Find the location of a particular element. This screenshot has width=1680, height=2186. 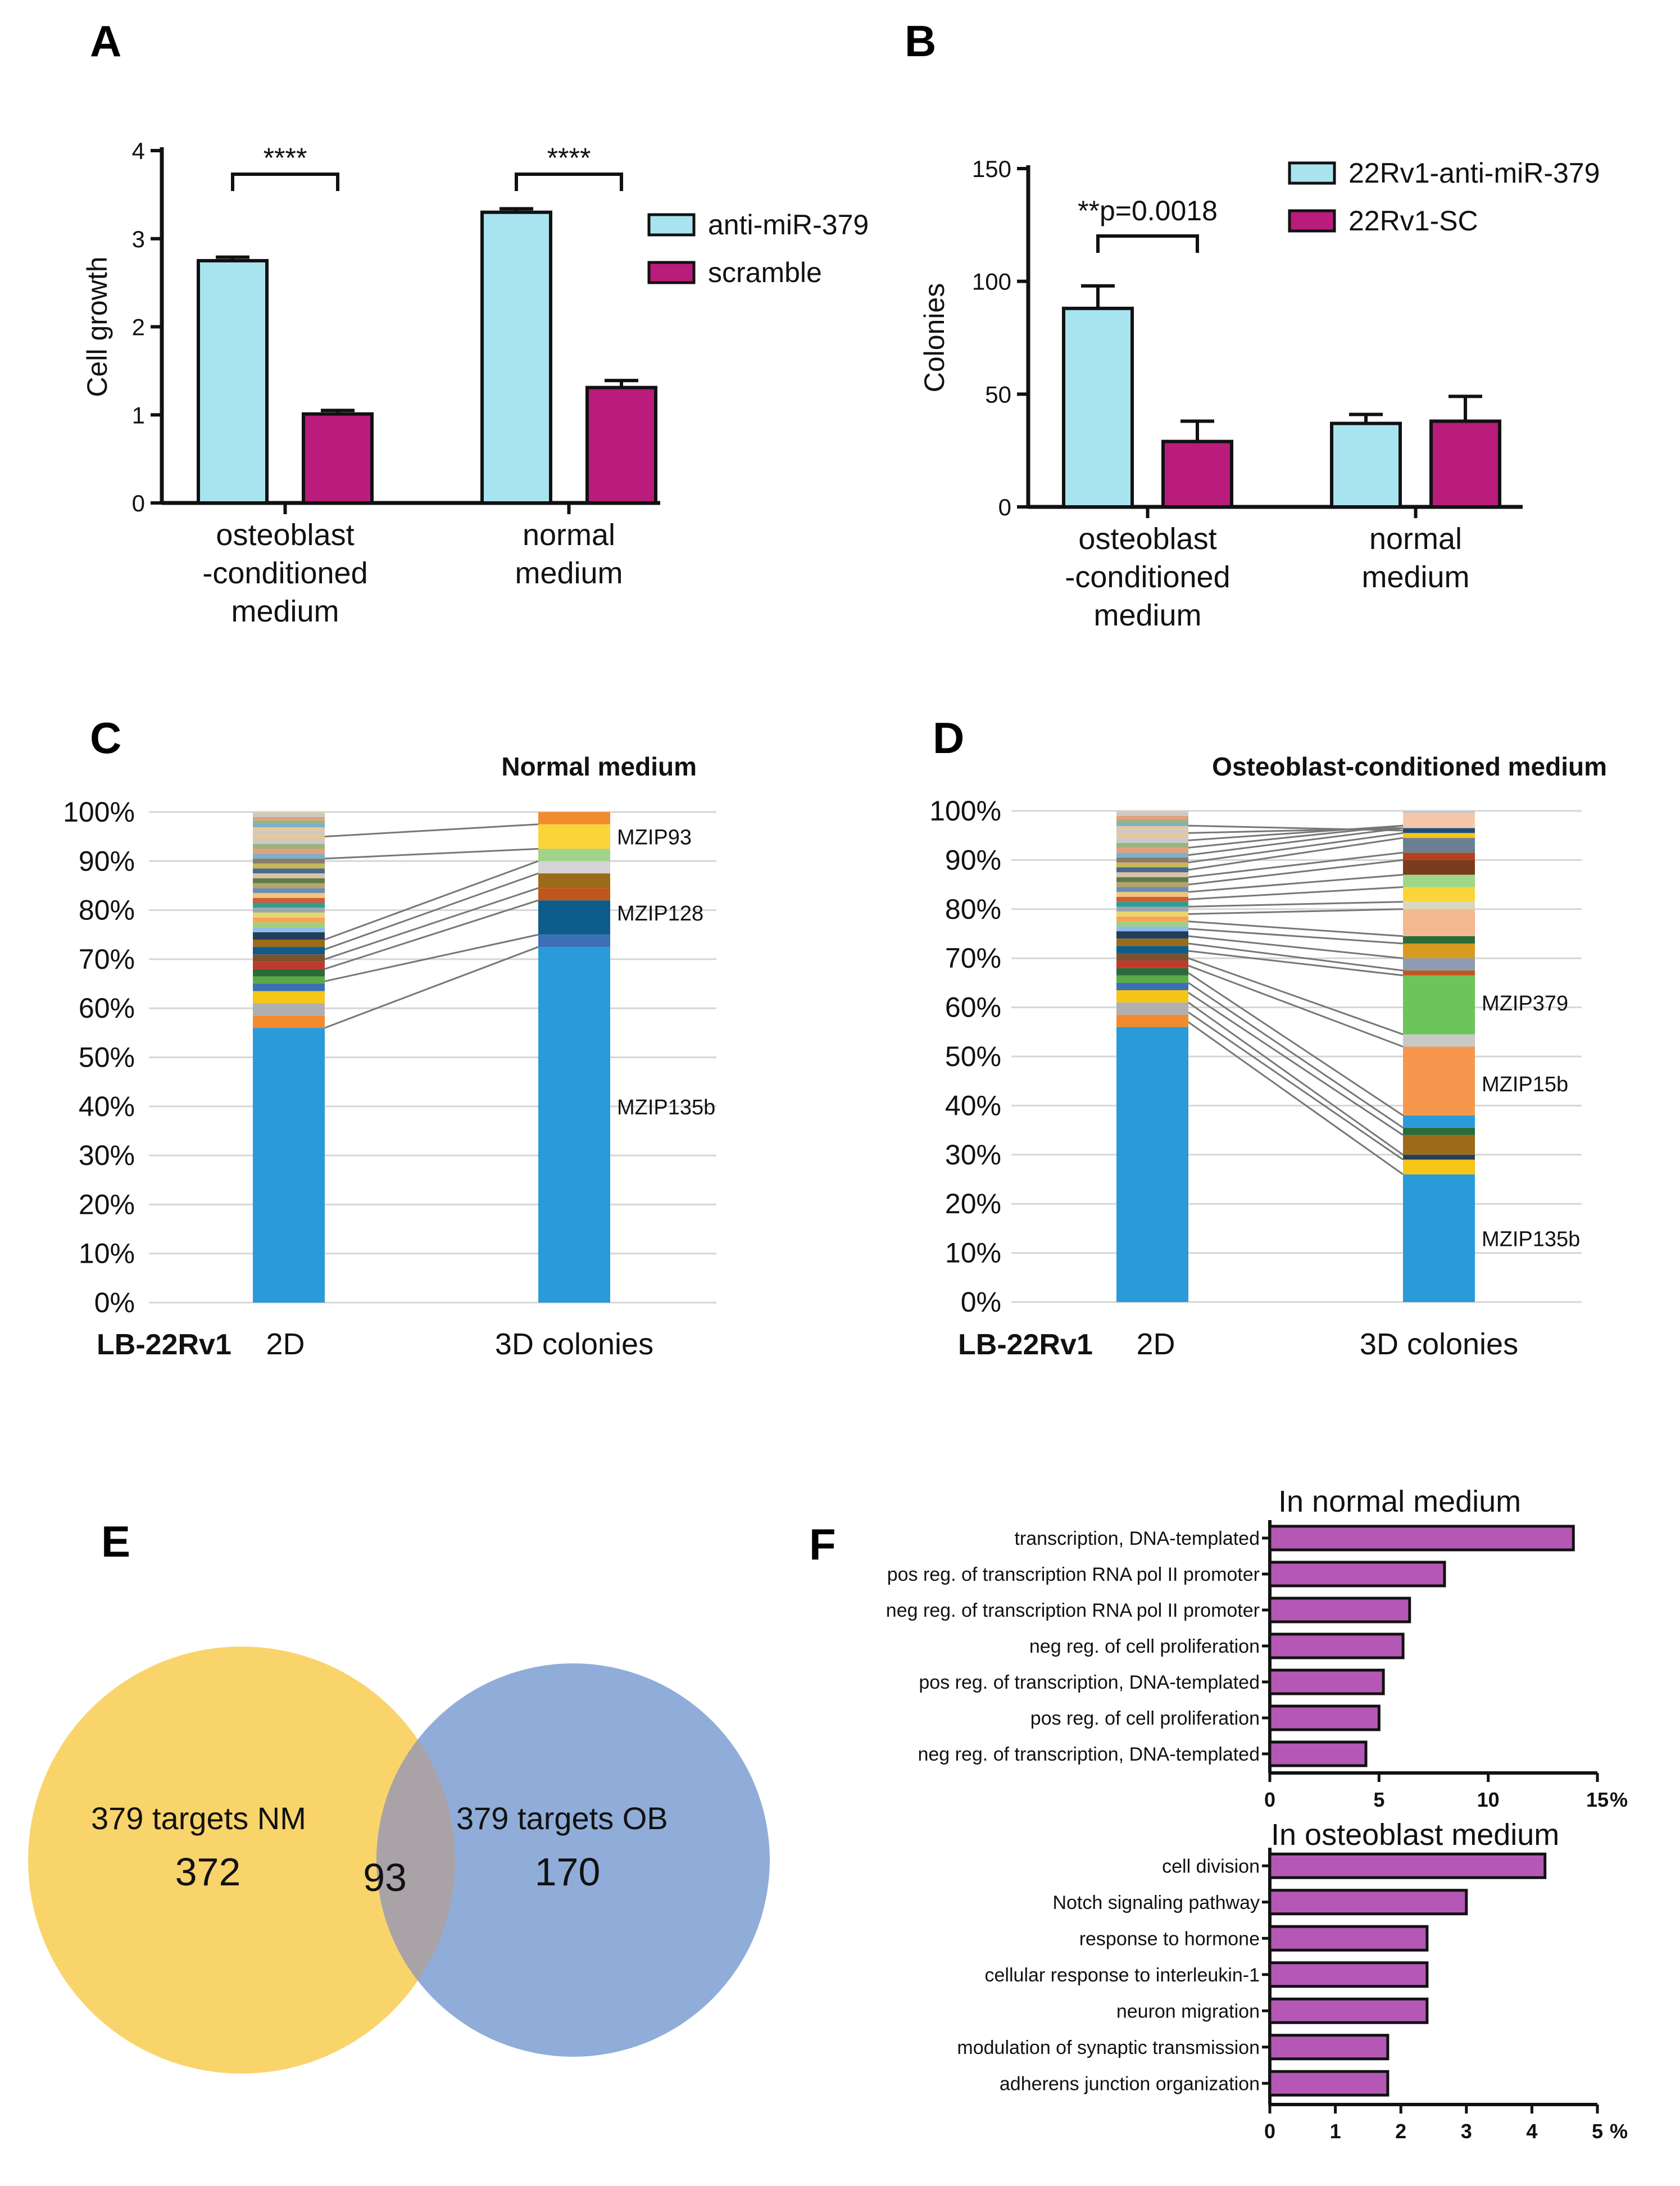

x-tick-label: 1 is located at coordinates (1335, 2131).